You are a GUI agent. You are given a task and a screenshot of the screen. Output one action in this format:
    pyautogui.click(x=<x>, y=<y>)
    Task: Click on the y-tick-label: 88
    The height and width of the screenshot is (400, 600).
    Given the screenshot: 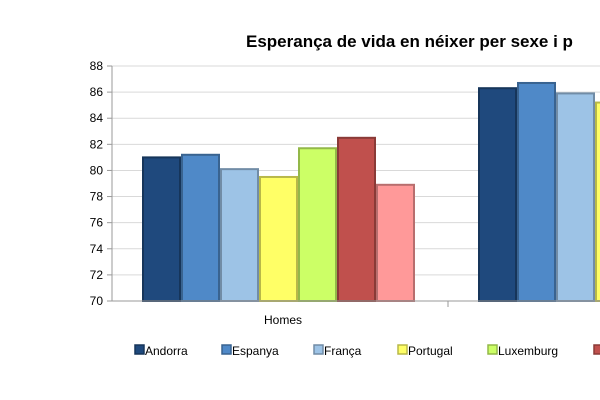 What is the action you would take?
    pyautogui.click(x=97, y=66)
    